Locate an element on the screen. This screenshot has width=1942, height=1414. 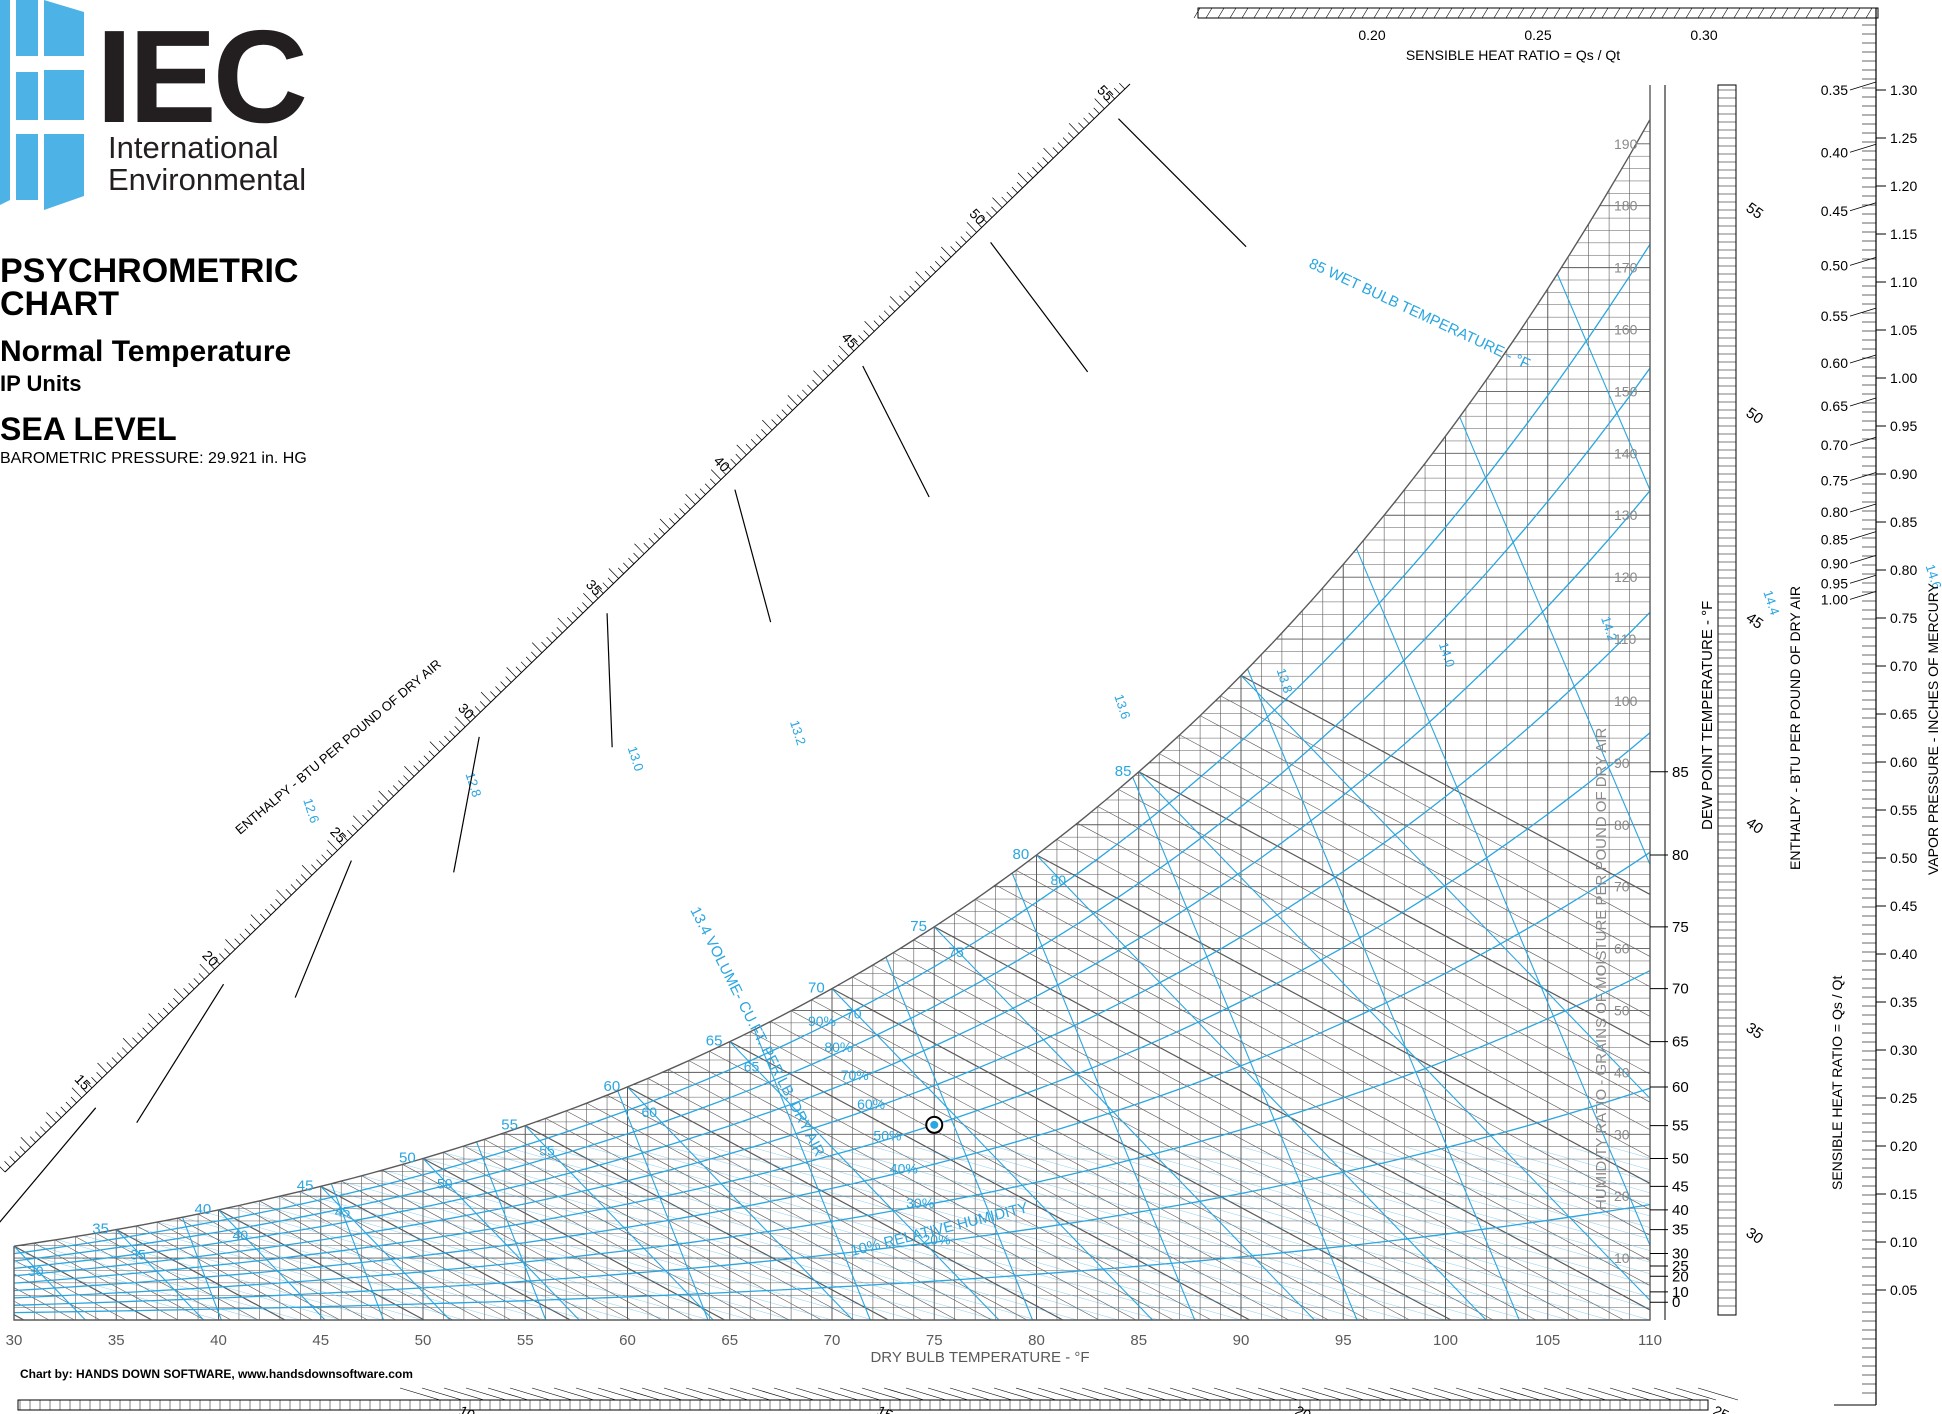
x-tick-label: 110 is located at coordinates (1650, 1340).